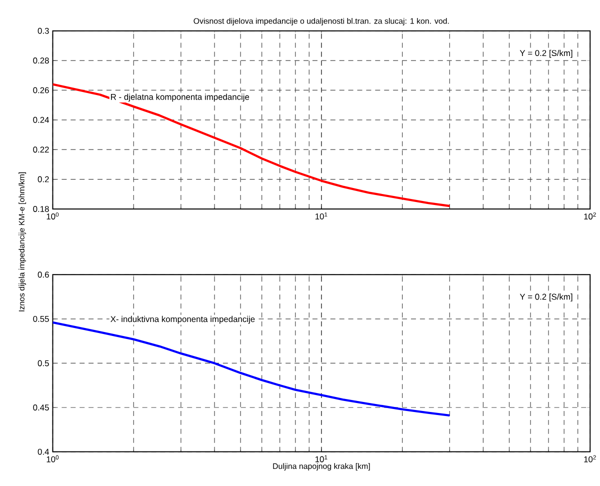  I want to click on y-tick-label: 0.5, so click(43, 363).